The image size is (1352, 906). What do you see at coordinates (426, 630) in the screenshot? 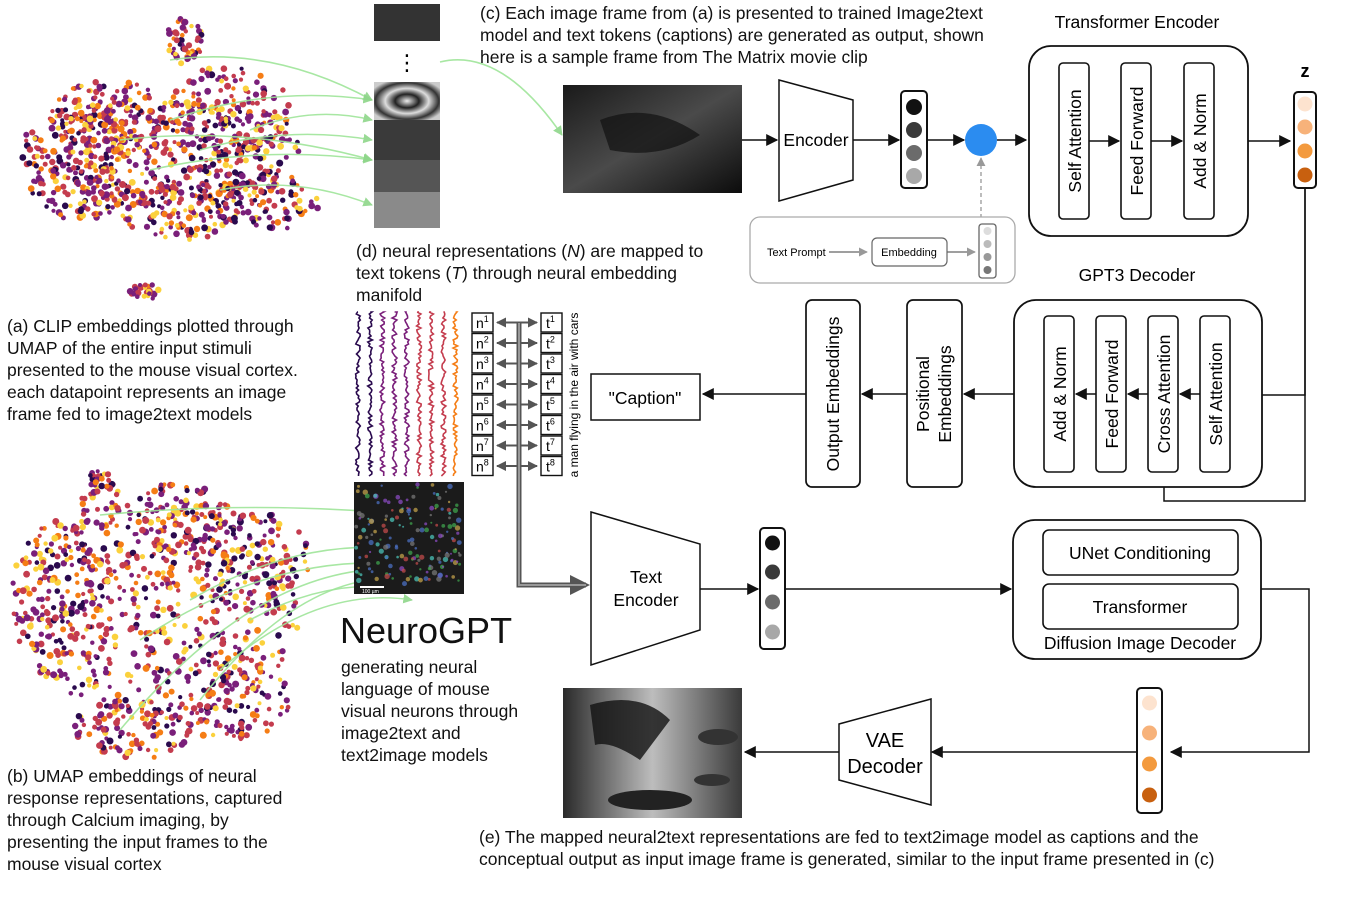
I see `neurogpt-title: NeuroGPT` at bounding box center [426, 630].